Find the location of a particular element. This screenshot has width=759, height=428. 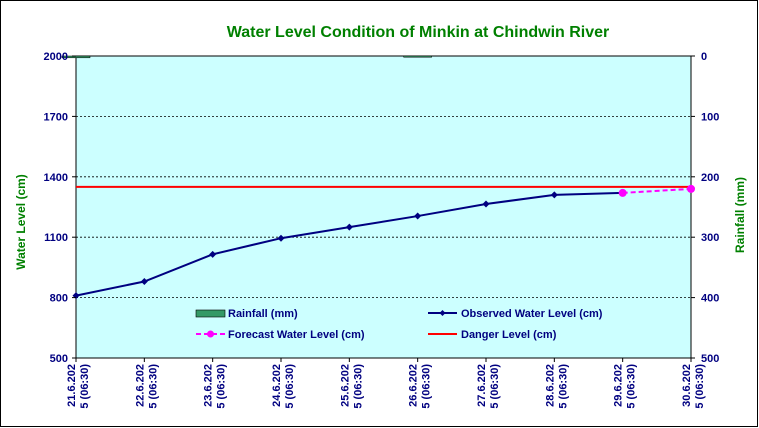

x-tick-label-4: 25.6.2025 (06:30) is located at coordinates (351, 386).